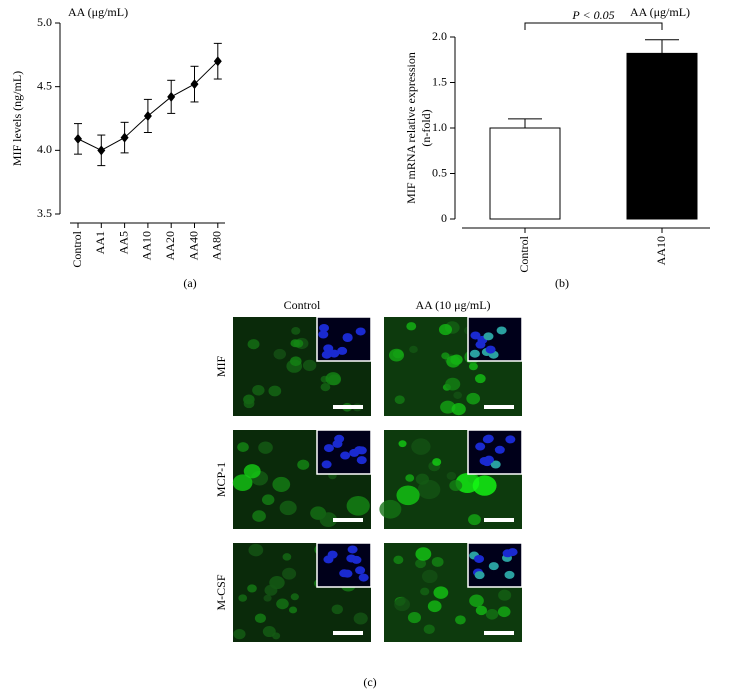  What do you see at coordinates (439, 36) in the screenshot?
I see `y-tick-label: 2.0` at bounding box center [439, 36].